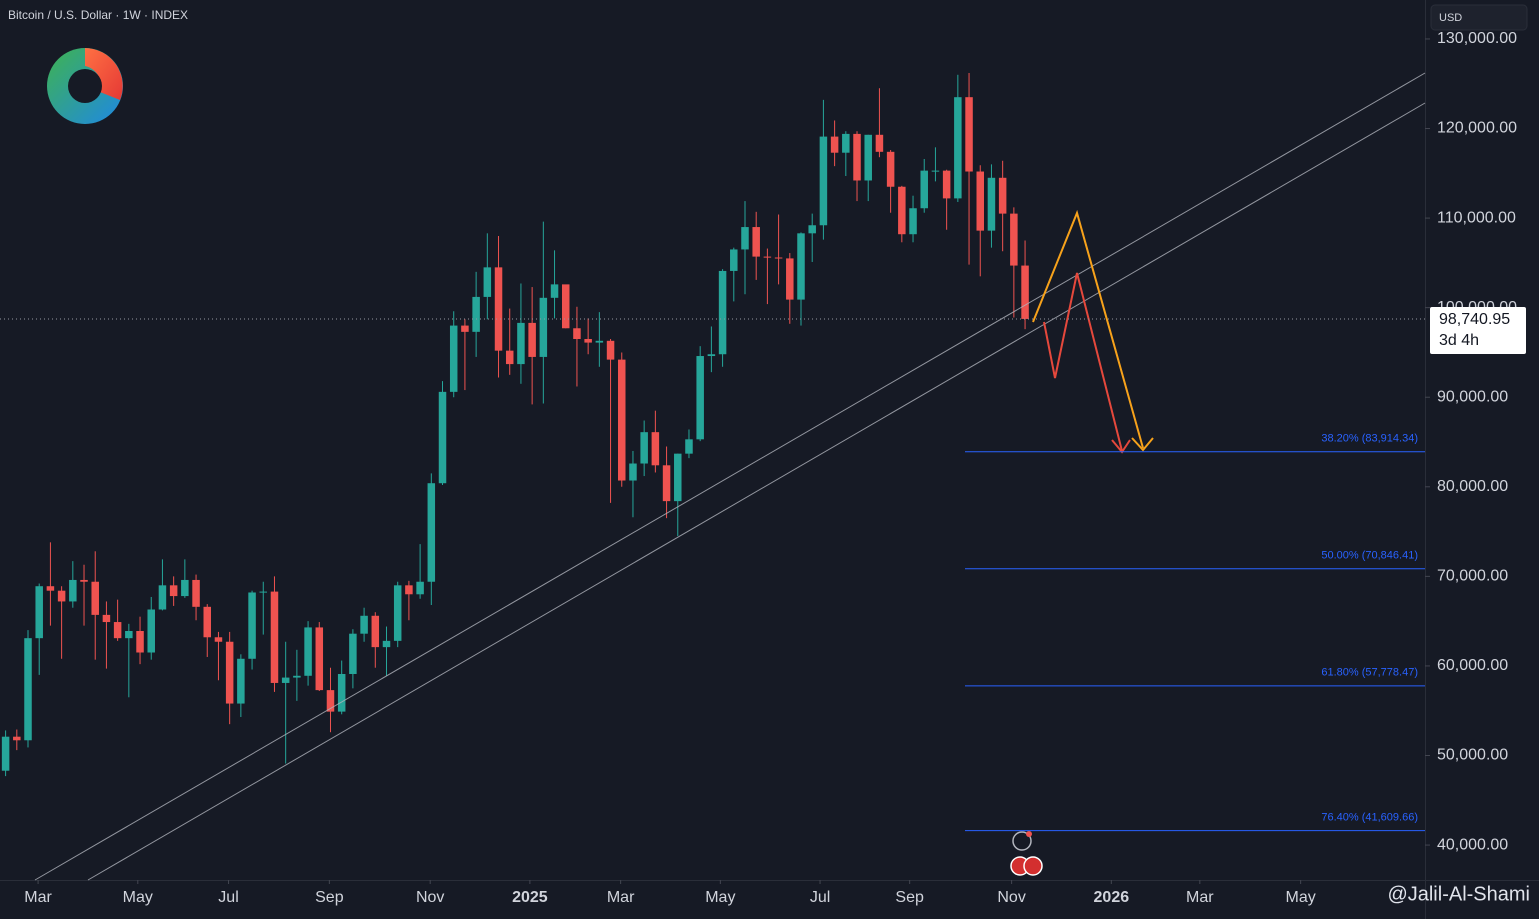 The height and width of the screenshot is (919, 1539). I want to click on x-tick-label: 2025, so click(530, 897).